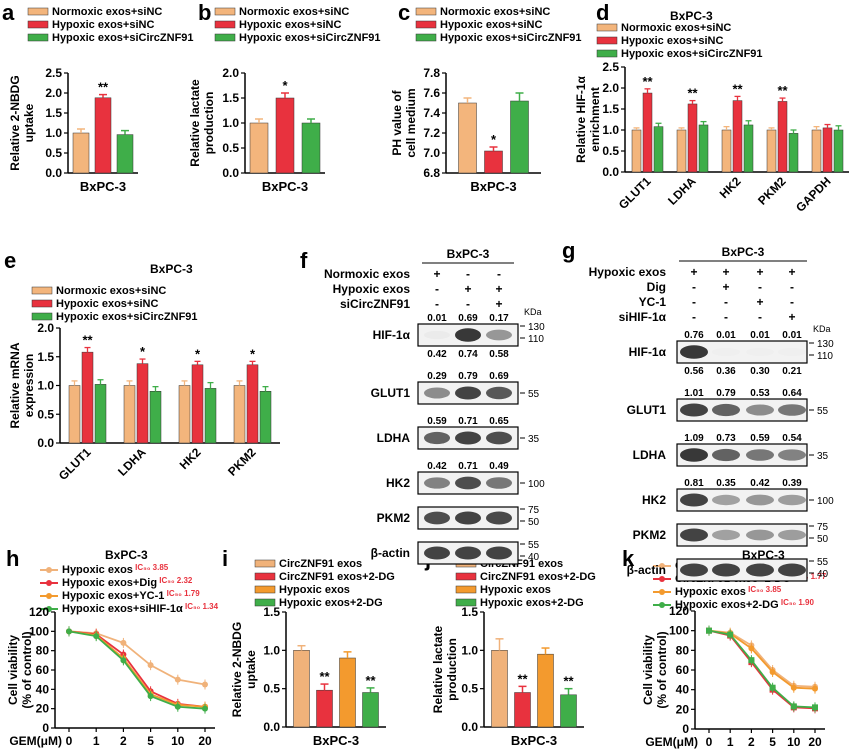 Image resolution: width=849 pixels, height=753 pixels. What do you see at coordinates (742, 535) in the screenshot?
I see `blot-box` at bounding box center [742, 535].